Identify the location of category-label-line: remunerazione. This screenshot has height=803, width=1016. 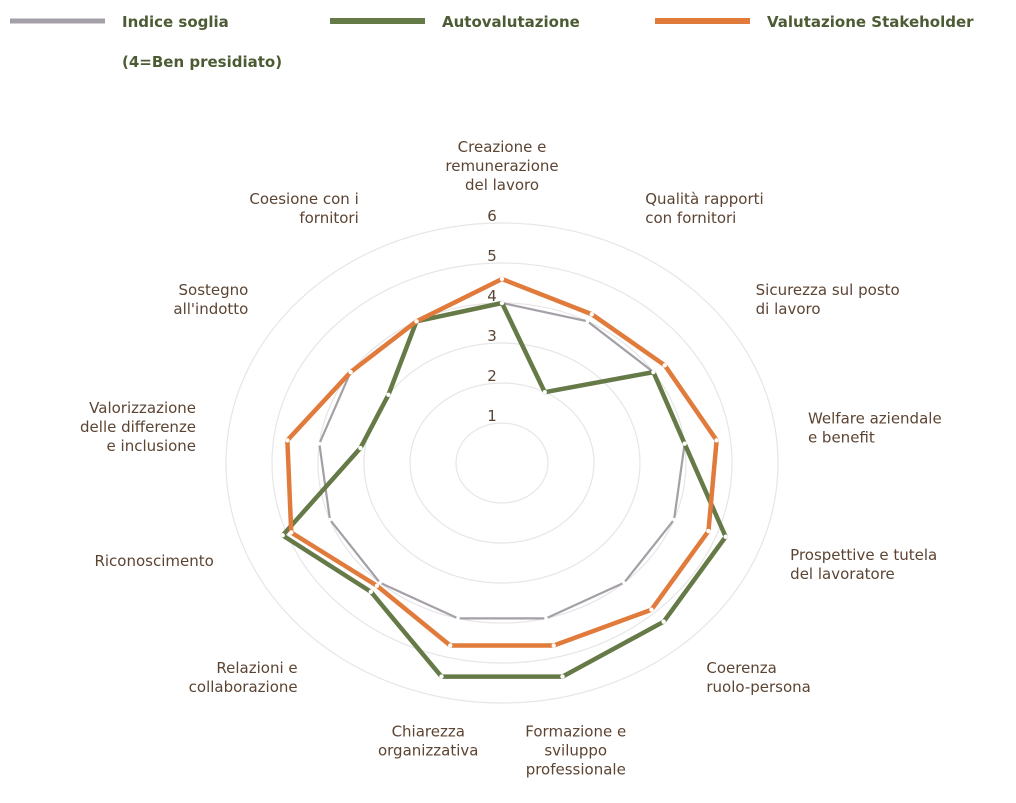
(501, 166).